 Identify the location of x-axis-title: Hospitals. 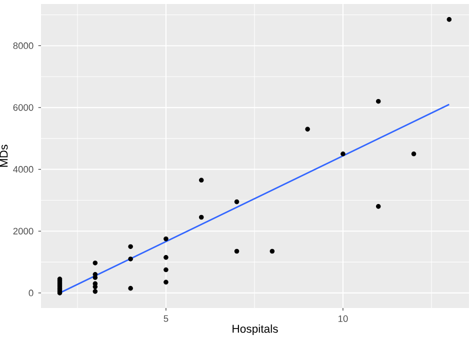
(255, 330).